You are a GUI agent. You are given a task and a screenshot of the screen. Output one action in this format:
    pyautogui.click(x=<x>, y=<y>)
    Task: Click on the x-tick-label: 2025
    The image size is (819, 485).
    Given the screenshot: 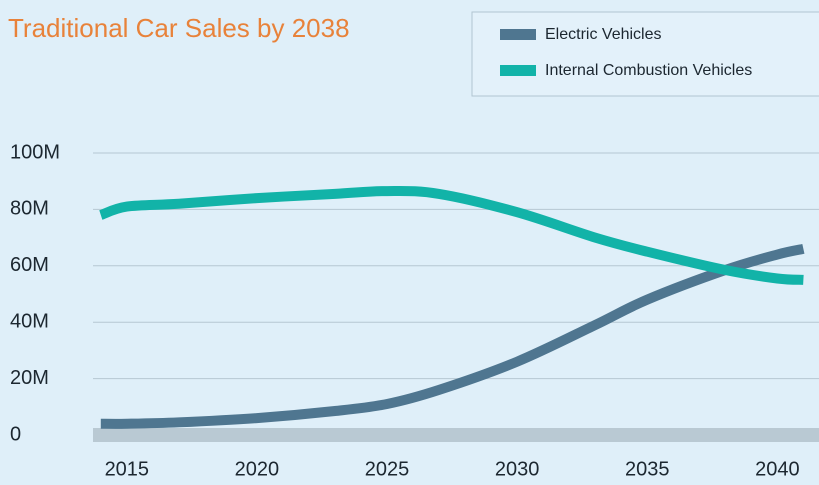 What is the action you would take?
    pyautogui.click(x=387, y=469)
    